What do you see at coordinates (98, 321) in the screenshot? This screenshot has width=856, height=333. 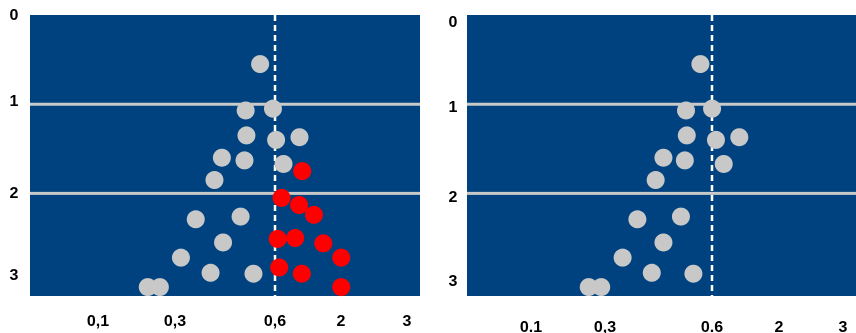 I see `x-tick-label: 0,1` at bounding box center [98, 321].